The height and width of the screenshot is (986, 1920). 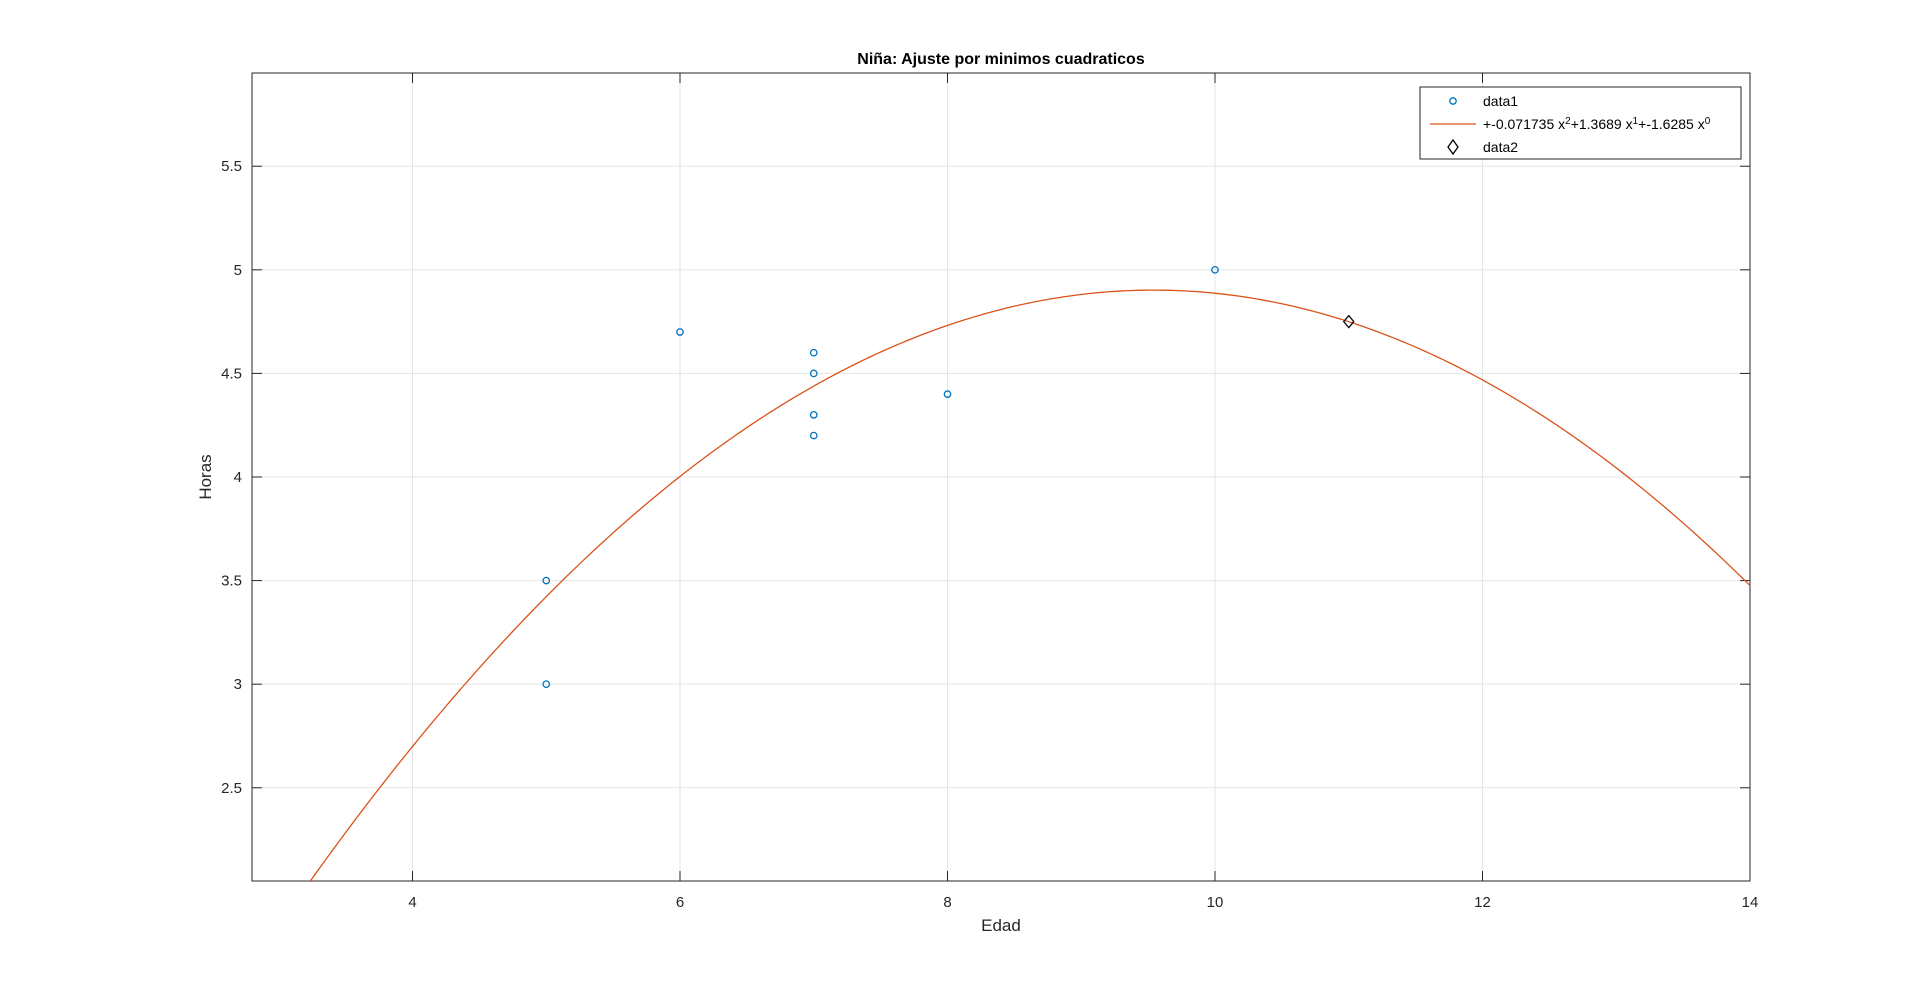 I want to click on y-axis-label: Horas, so click(x=205, y=476).